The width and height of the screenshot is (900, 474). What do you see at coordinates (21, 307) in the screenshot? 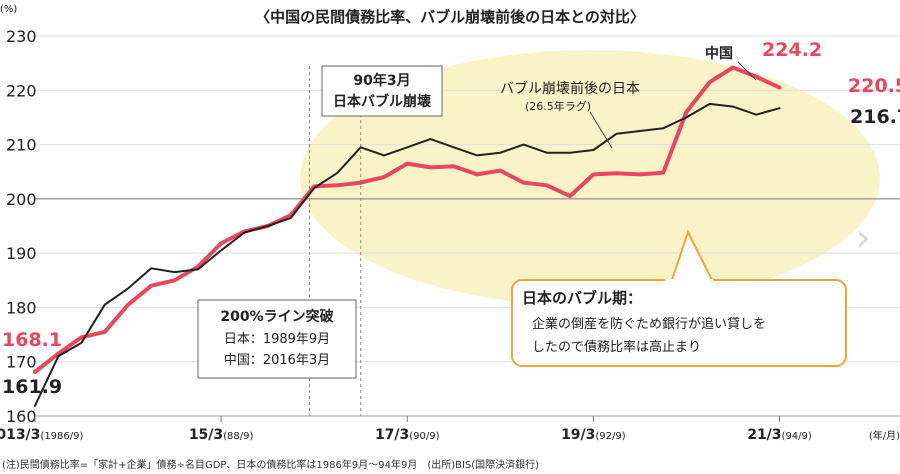
I see `y-tick-label: 180` at bounding box center [21, 307].